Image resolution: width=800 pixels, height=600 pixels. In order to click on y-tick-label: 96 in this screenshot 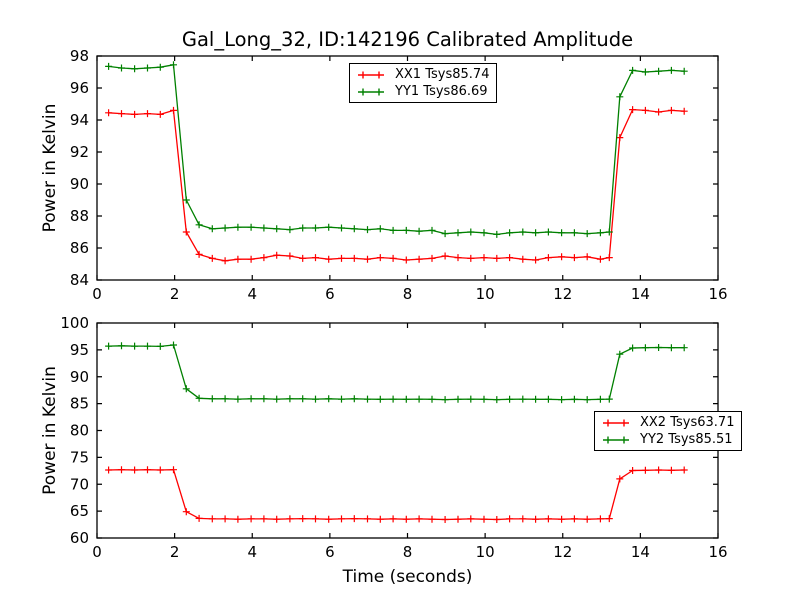, I will do `click(79, 88)`.